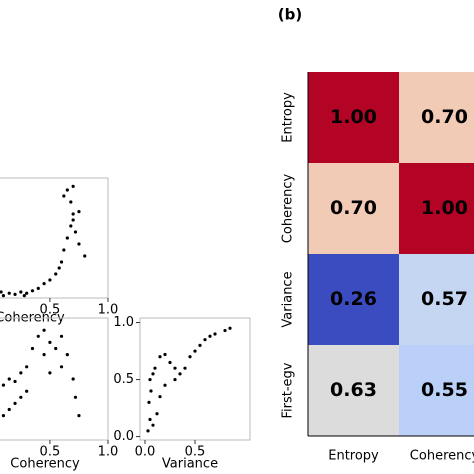 The width and height of the screenshot is (474, 474). I want to click on y-category-label: Coherency, so click(288, 208).